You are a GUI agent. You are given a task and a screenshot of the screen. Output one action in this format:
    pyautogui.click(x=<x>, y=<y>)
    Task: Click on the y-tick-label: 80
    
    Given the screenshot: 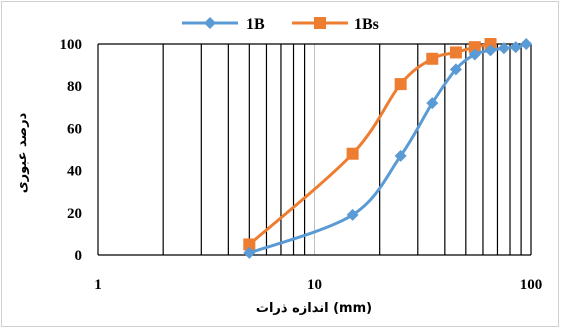 What is the action you would take?
    pyautogui.click(x=74, y=87)
    